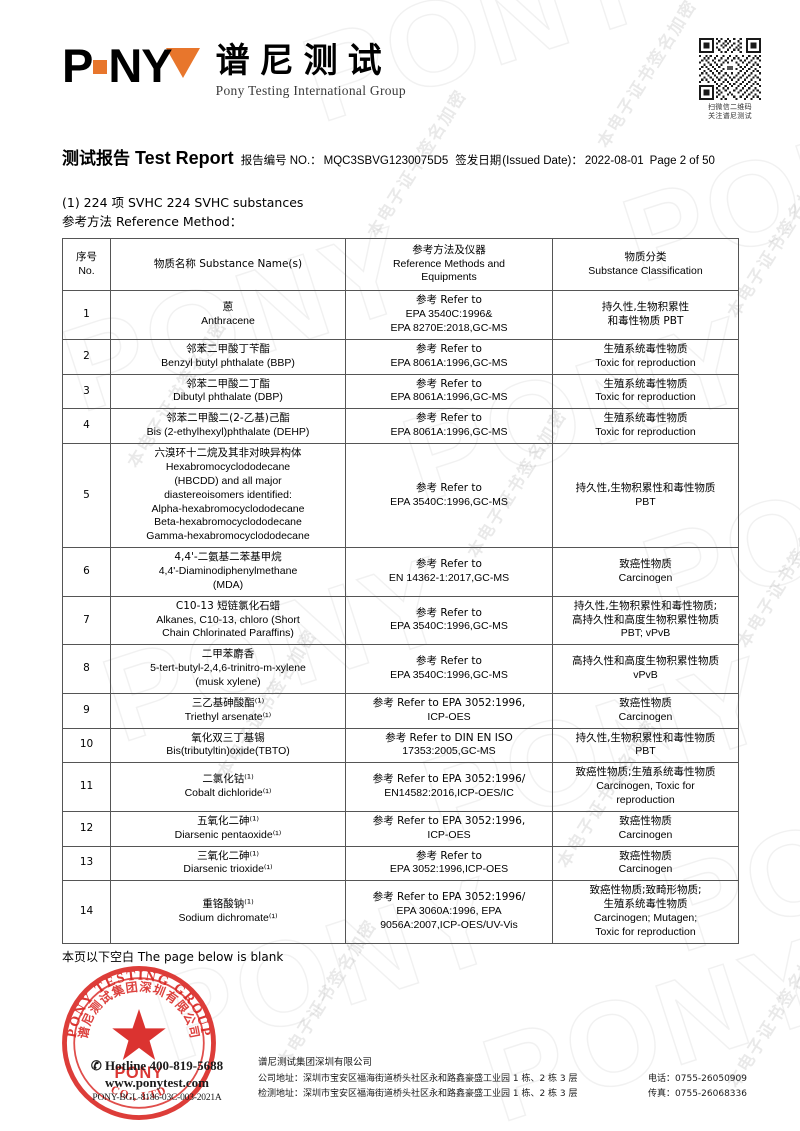 The height and width of the screenshot is (1131, 800). What do you see at coordinates (138, 1003) in the screenshot?
I see `seal-outer-text: PONY TESTING GROUP` at bounding box center [138, 1003].